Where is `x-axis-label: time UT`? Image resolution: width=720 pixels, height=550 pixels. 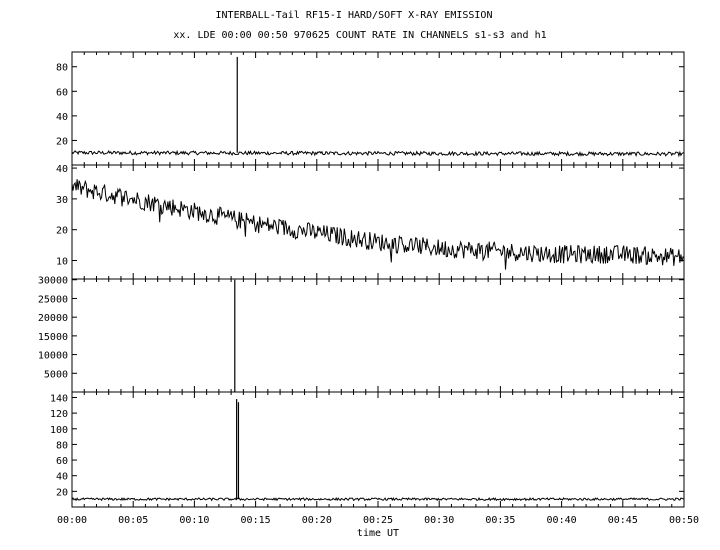 x-axis-label: time UT is located at coordinates (378, 533).